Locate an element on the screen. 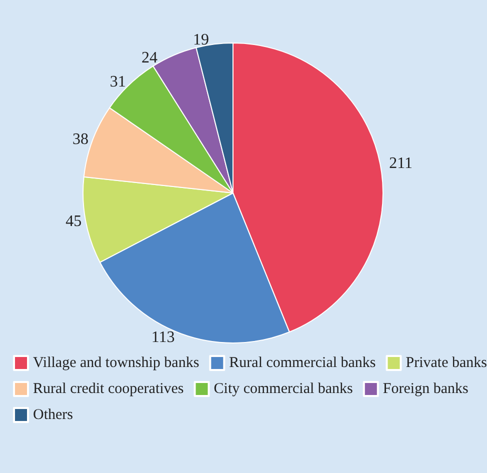 Image resolution: width=487 pixels, height=473 pixels. legend-label: Foreign banks is located at coordinates (425, 389).